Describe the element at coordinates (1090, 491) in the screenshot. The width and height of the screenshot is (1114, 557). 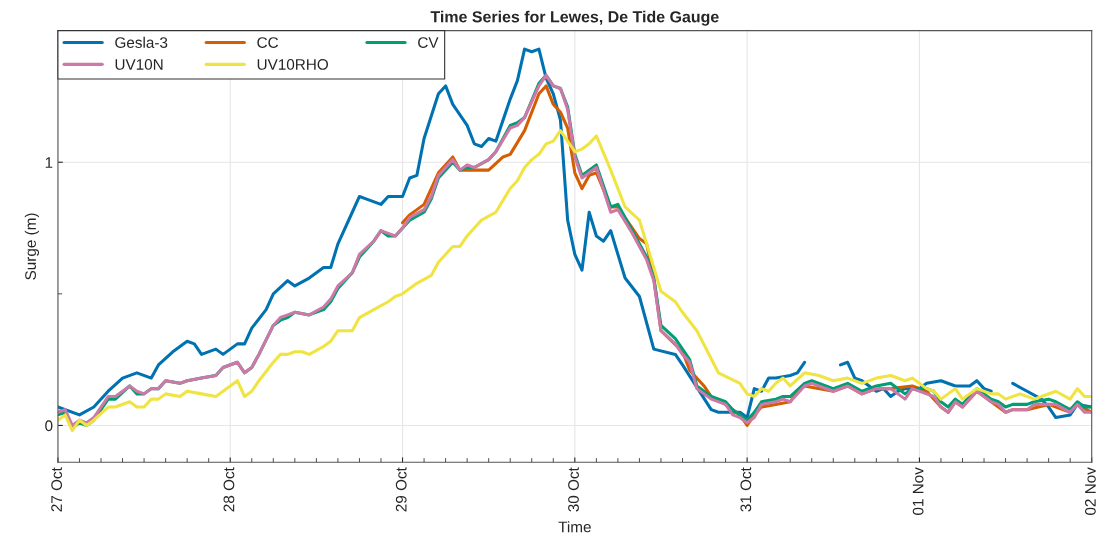
I see `x-tick-label: 02 Nov` at that location.